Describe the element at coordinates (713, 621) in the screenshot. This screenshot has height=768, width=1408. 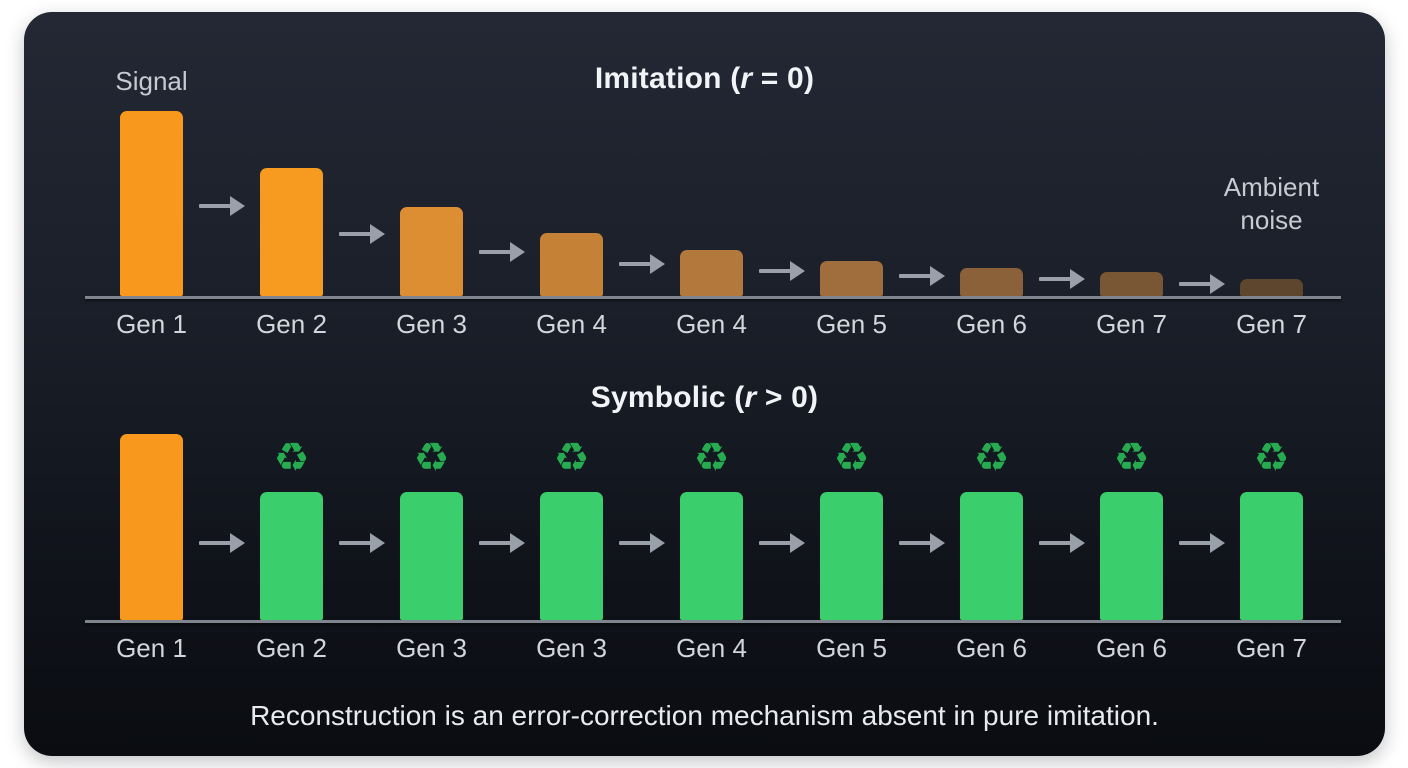
I see `symbolic-baseline` at that location.